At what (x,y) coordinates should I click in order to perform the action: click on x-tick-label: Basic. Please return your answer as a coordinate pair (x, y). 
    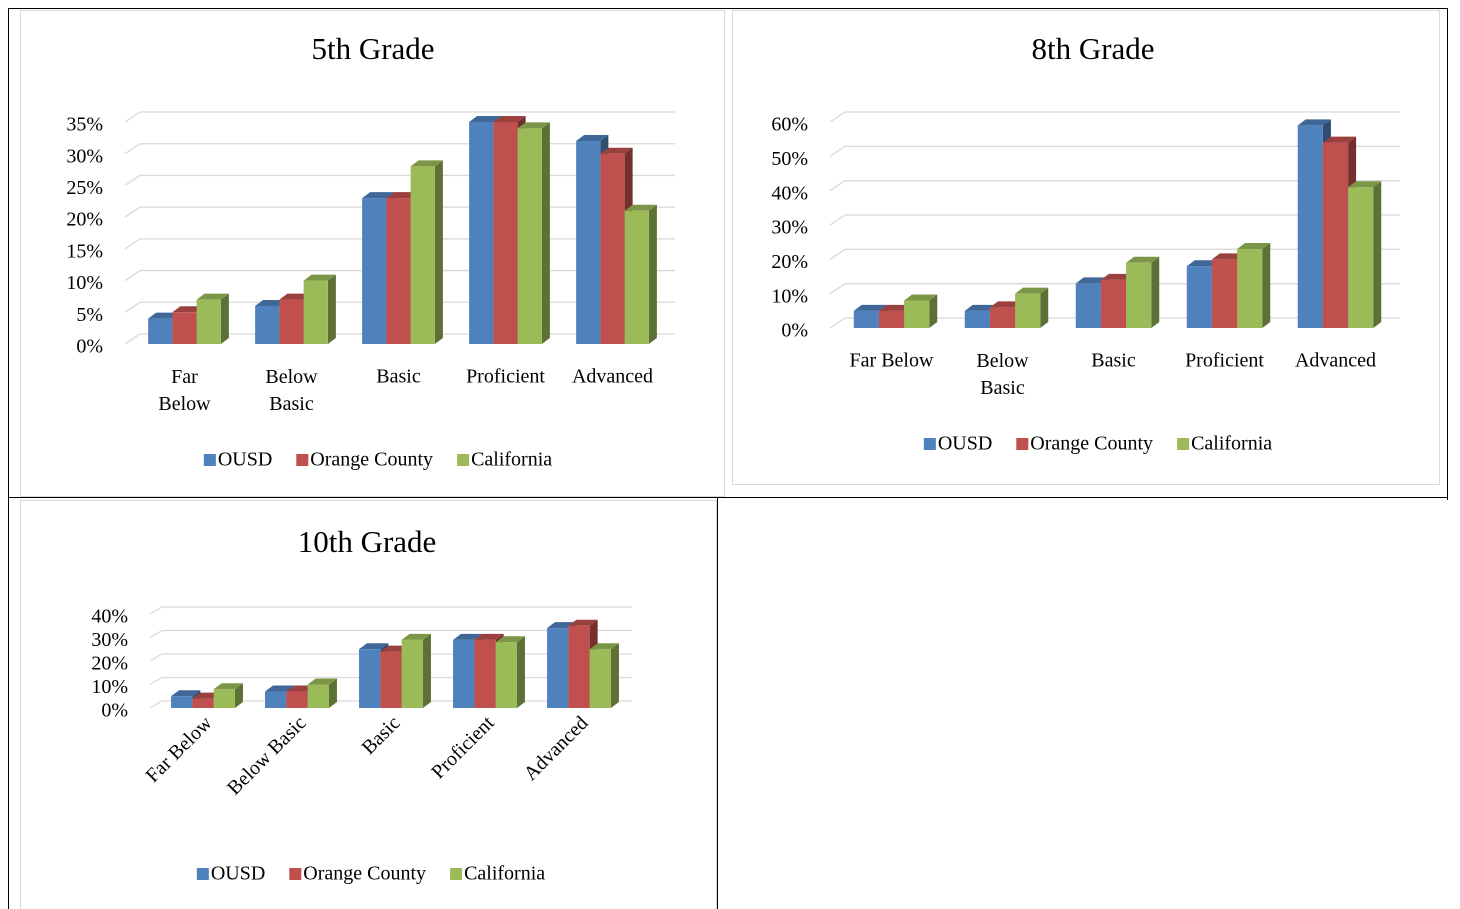
    Looking at the image, I should click on (381, 735).